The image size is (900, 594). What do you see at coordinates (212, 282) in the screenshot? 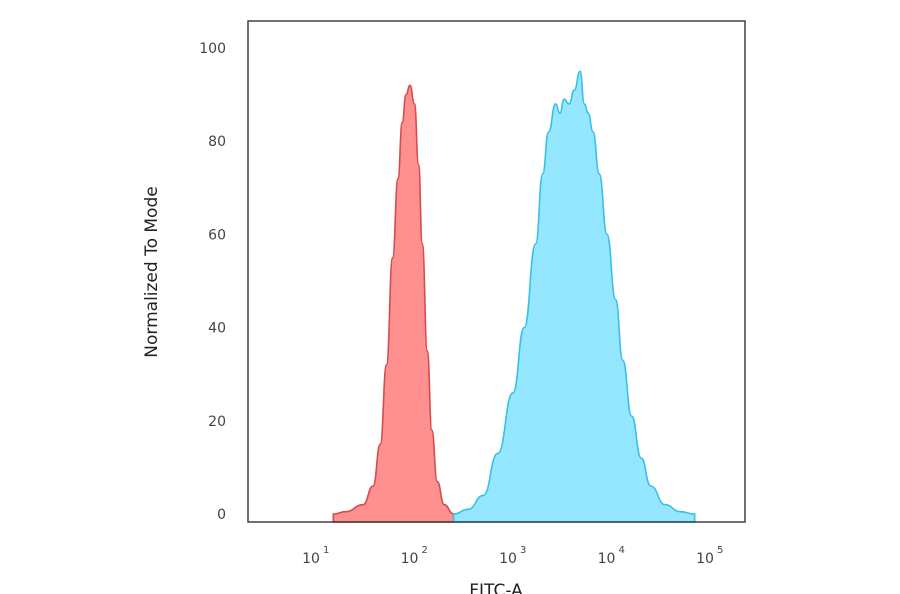
I see `y-axis: 0 20 40 60 80 100` at bounding box center [212, 282].